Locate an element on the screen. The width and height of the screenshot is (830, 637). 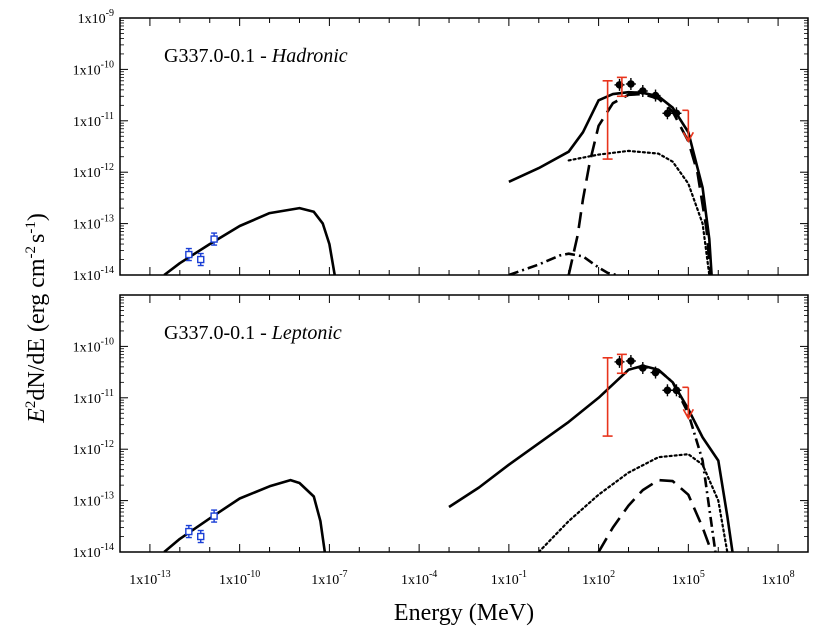
panel-label: G337.0-0.1 - Leptonic is located at coordinates (253, 333).